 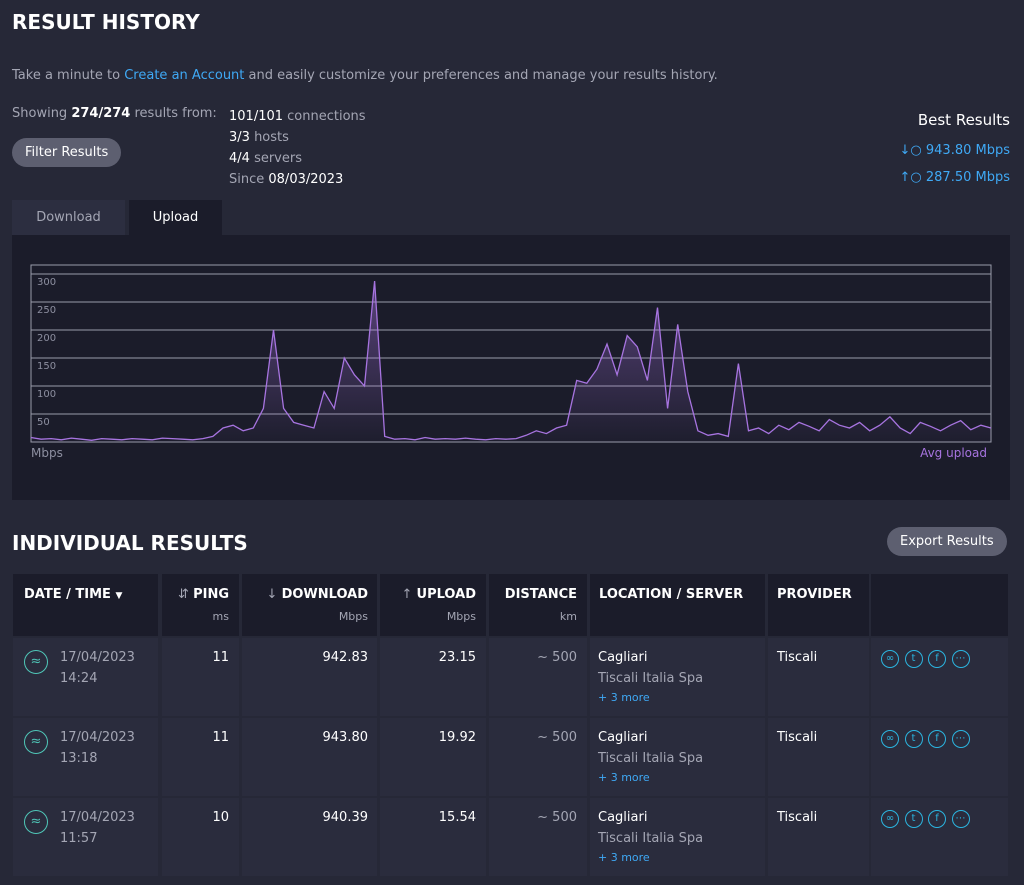 I want to click on column-header: LOCATION / SERVER, so click(x=671, y=594).